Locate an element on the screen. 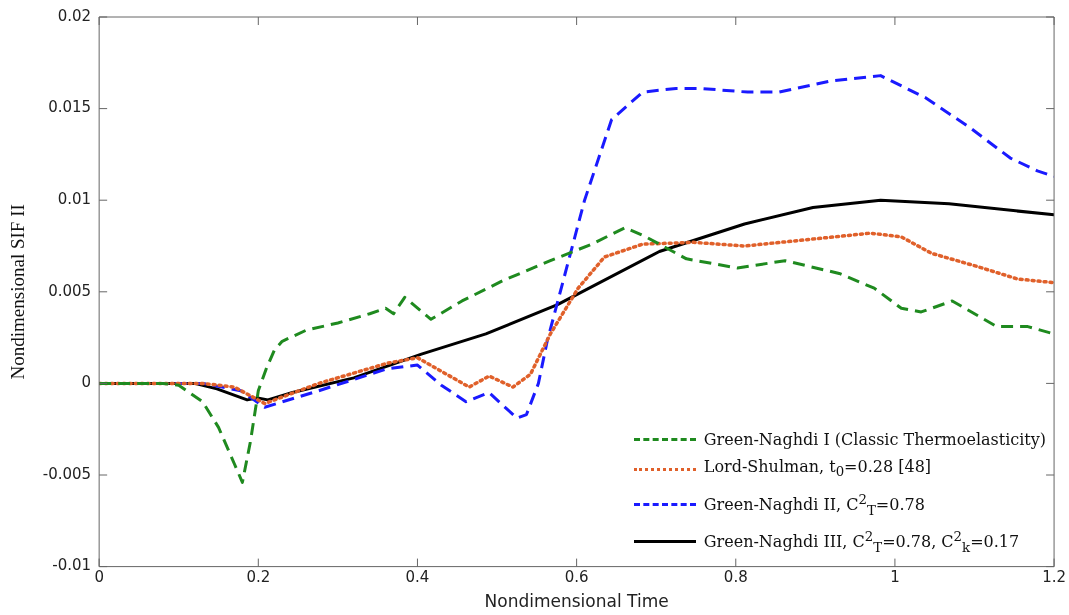 This screenshot has width=1069, height=615. y-tick-label: -0.01 is located at coordinates (72, 565).